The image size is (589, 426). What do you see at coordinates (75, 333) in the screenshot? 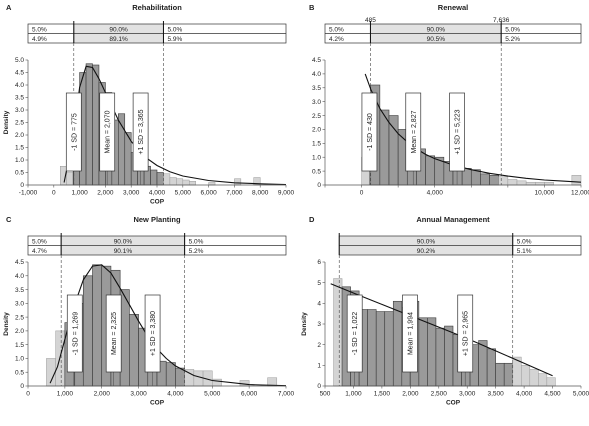
I see `sd-marker-label: -1 SD = 1,269` at bounding box center [75, 333].